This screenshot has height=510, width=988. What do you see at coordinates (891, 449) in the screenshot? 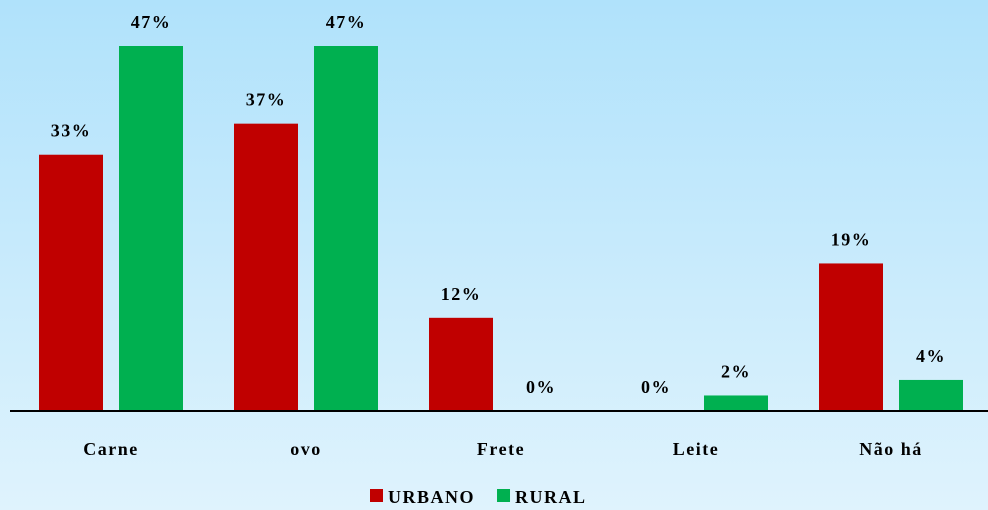
I see `x-tick-label: Não há` at bounding box center [891, 449].